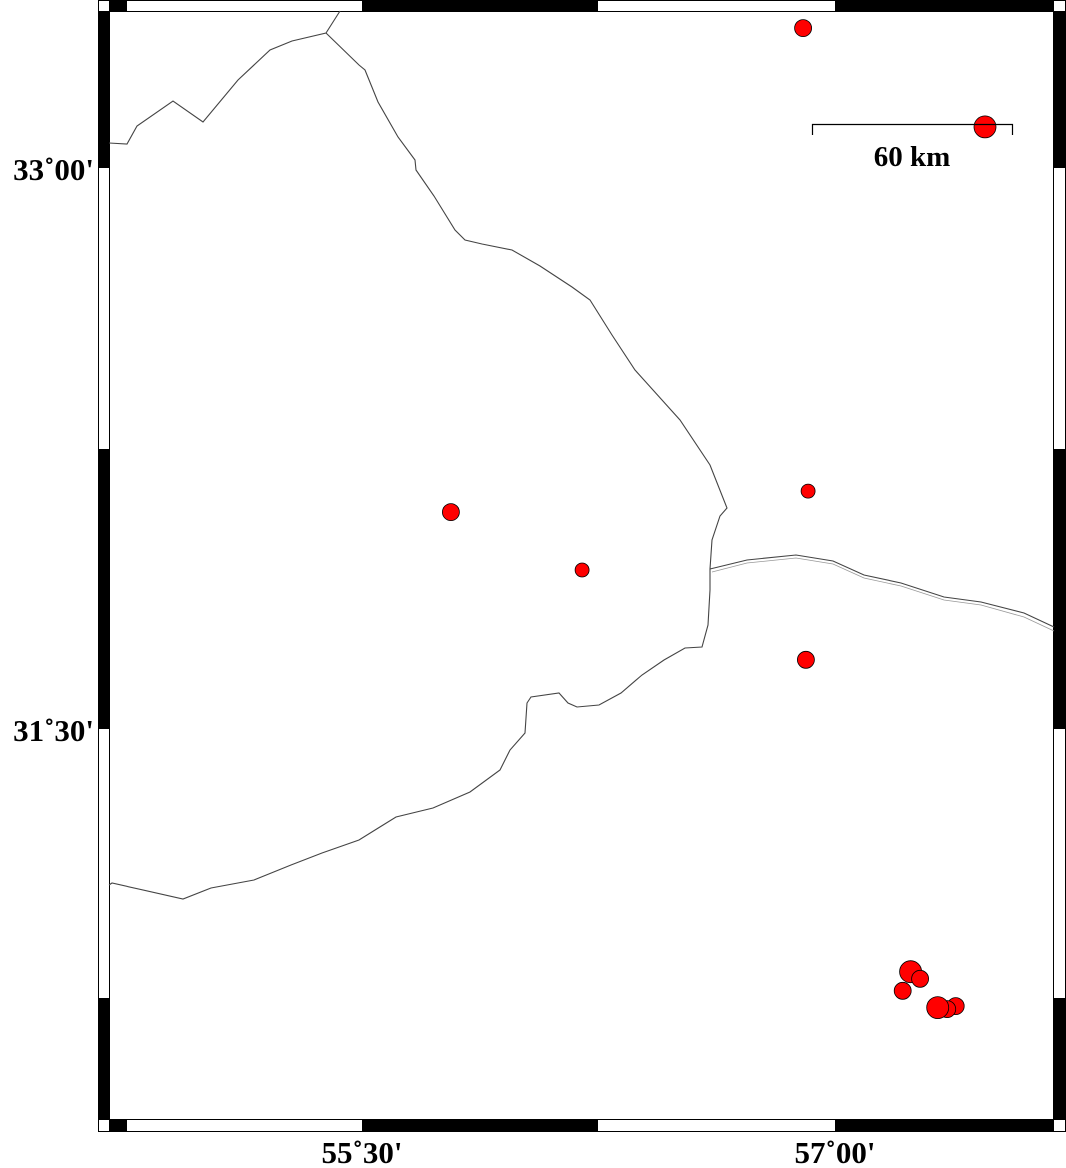 This screenshot has width=1066, height=1168. Describe the element at coordinates (53, 169) in the screenshot. I see `lat-label-33: 33˚00'` at that location.